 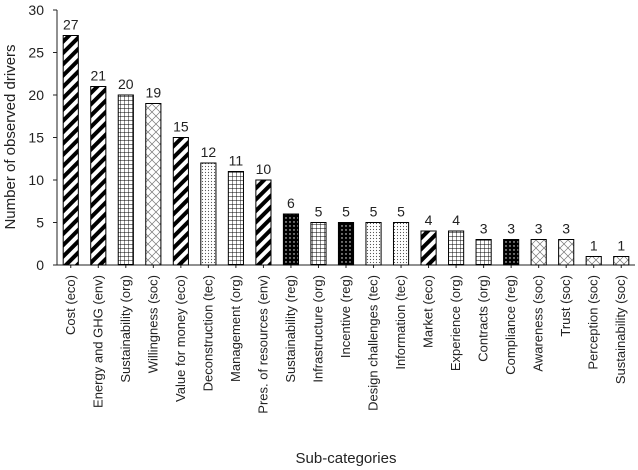 What do you see at coordinates (400, 322) in the screenshot?
I see `x-tick-label: Information (tec)` at bounding box center [400, 322].